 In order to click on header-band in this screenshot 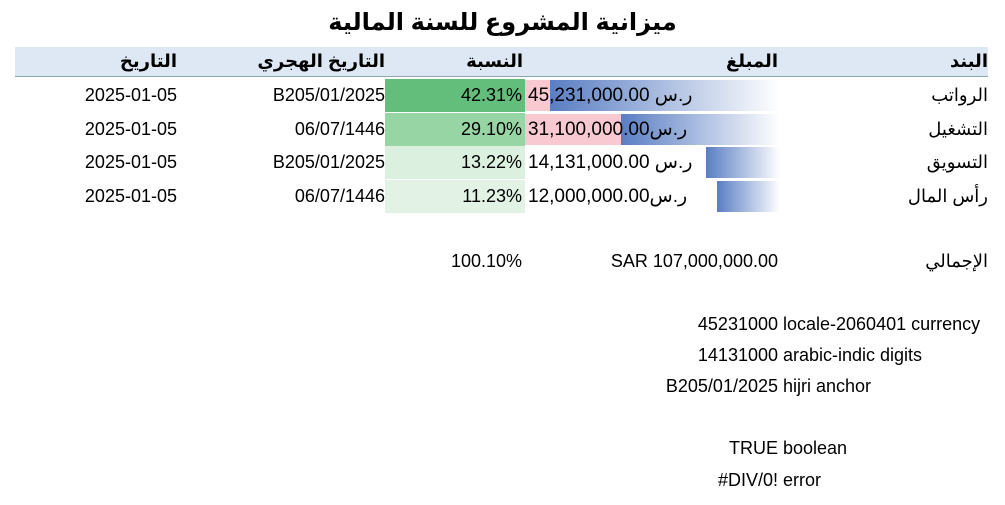, I will do `click(501, 62)`.